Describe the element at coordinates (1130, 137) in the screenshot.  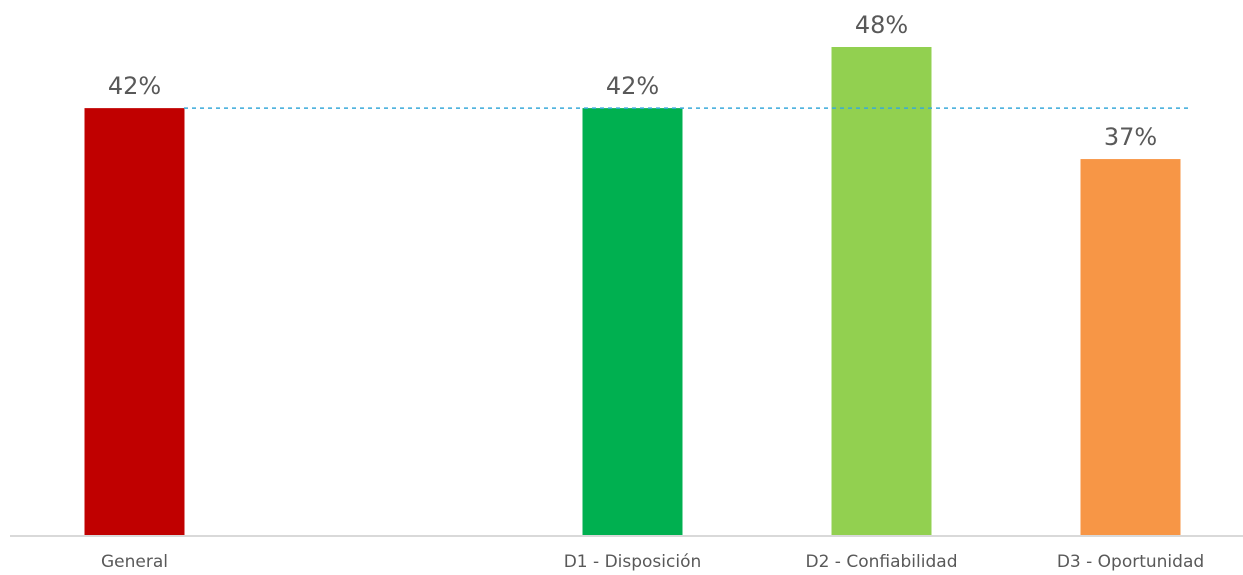
I see `data-label-5: 37%` at that location.